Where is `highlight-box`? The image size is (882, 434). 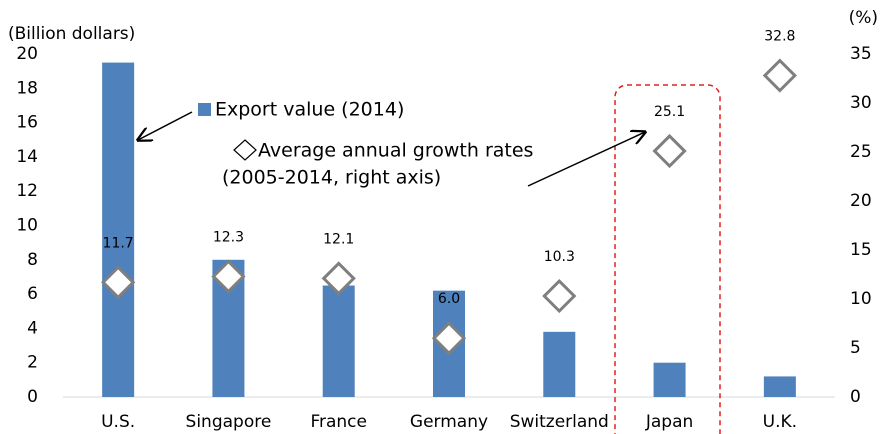 highlight-box is located at coordinates (667, 259).